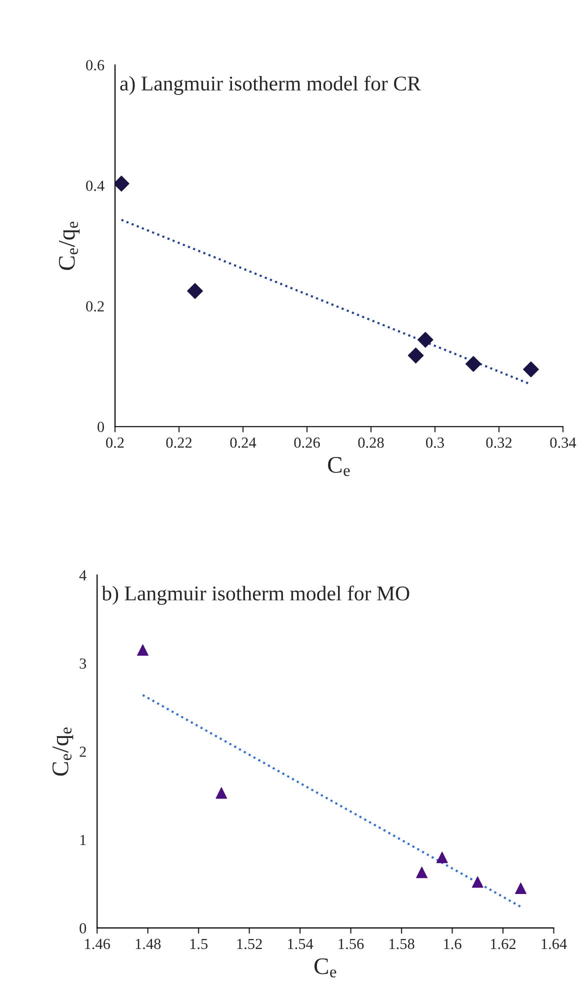 This screenshot has height=983, width=578. I want to click on y-tick-label: 0.6, so click(95, 65).